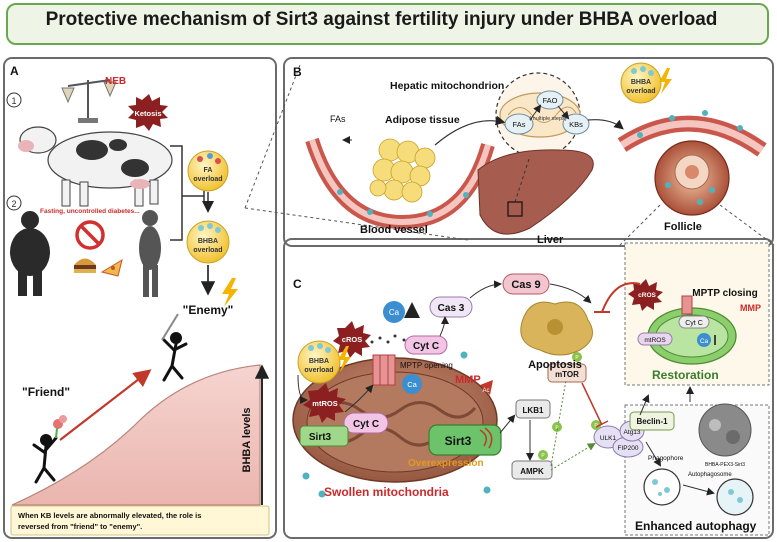  Describe the element at coordinates (319, 361) in the screenshot. I see `bhba-overload-c-line1: BHBA` at that location.